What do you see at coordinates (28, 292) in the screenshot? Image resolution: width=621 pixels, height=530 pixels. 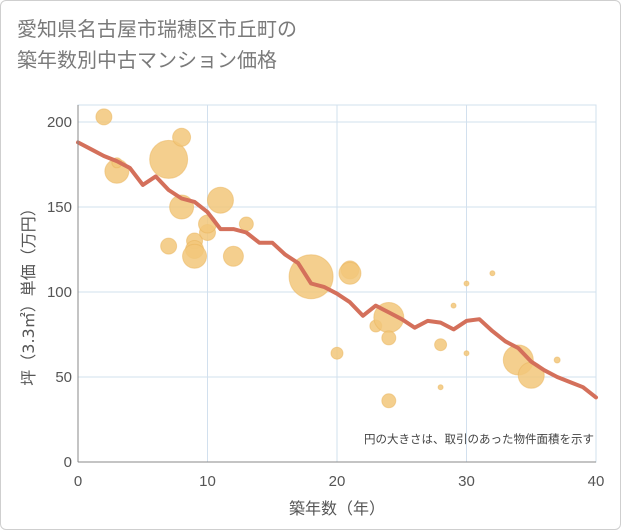 I see `y-axis-label: 坪（3.3㎡）単価（万円）` at bounding box center [28, 292].